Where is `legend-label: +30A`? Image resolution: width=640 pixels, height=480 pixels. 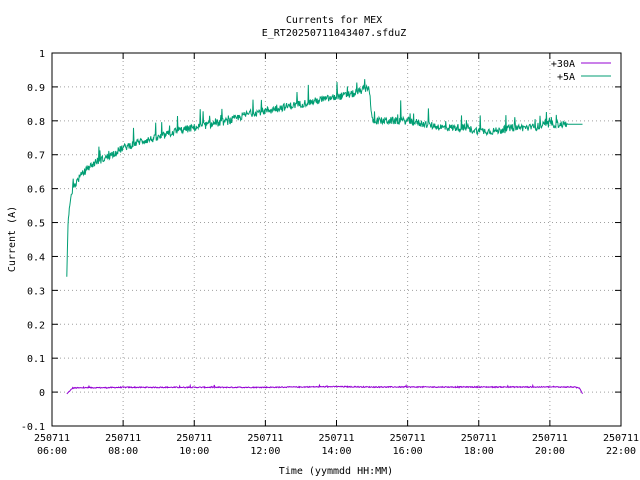 legend-label: +30A is located at coordinates (563, 64).